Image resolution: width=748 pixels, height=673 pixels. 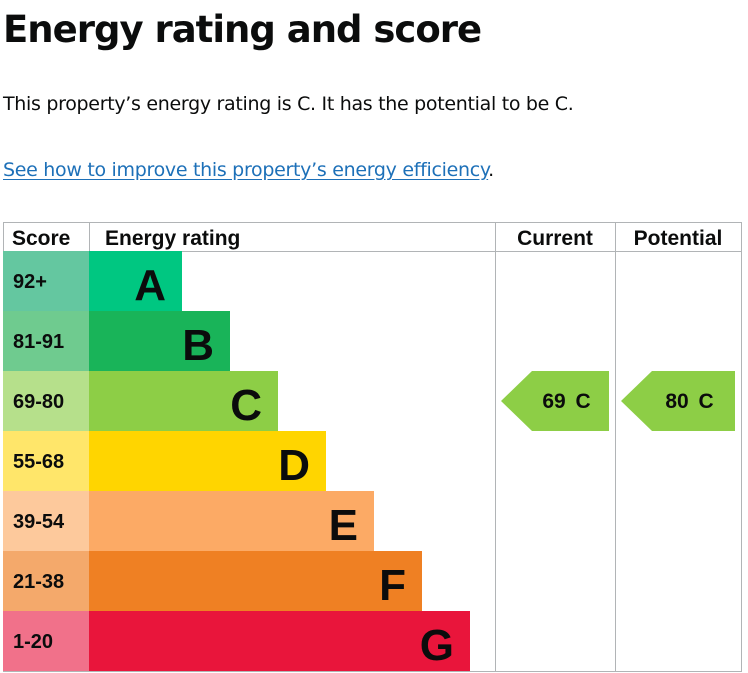 What do you see at coordinates (437, 645) in the screenshot?
I see `rating-letter-g: G` at bounding box center [437, 645].